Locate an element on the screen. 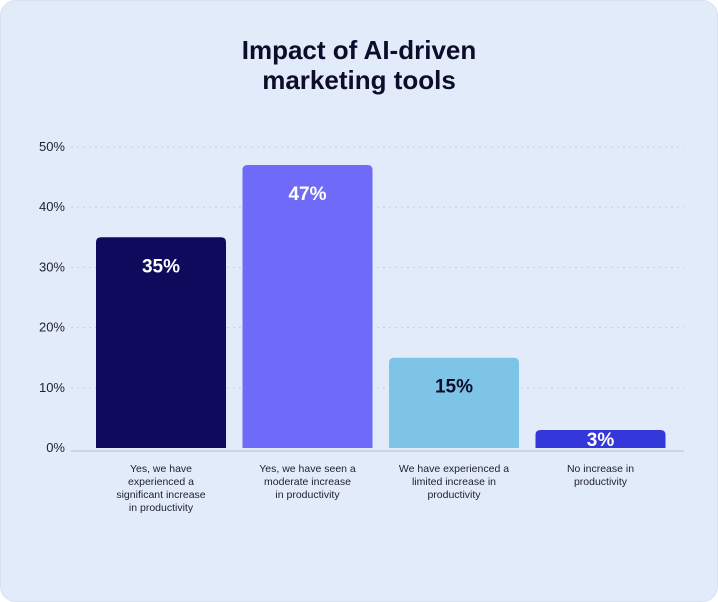  x-tick-label-line: Yes, we have seen a is located at coordinates (307, 469).